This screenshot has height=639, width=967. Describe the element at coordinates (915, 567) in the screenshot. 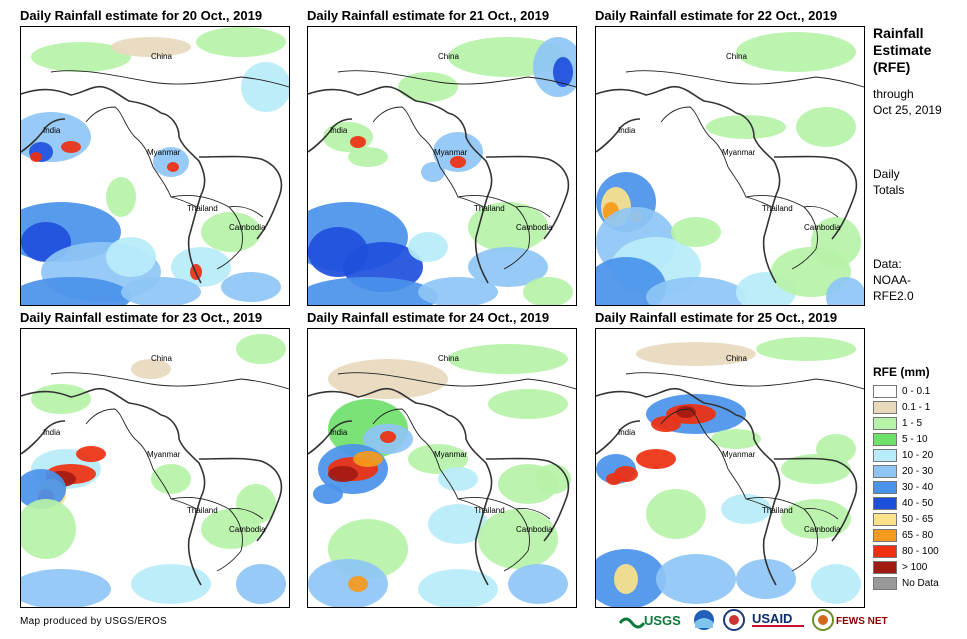

I see `legend-label: > 100` at that location.